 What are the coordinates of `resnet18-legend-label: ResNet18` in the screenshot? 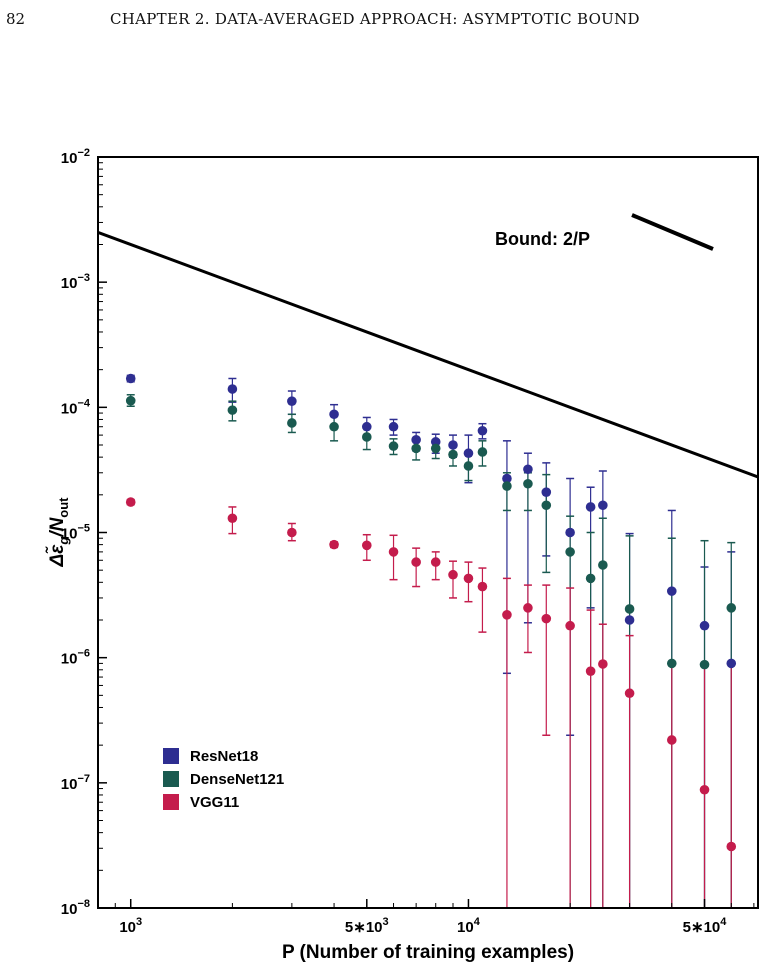 It's located at (224, 756).